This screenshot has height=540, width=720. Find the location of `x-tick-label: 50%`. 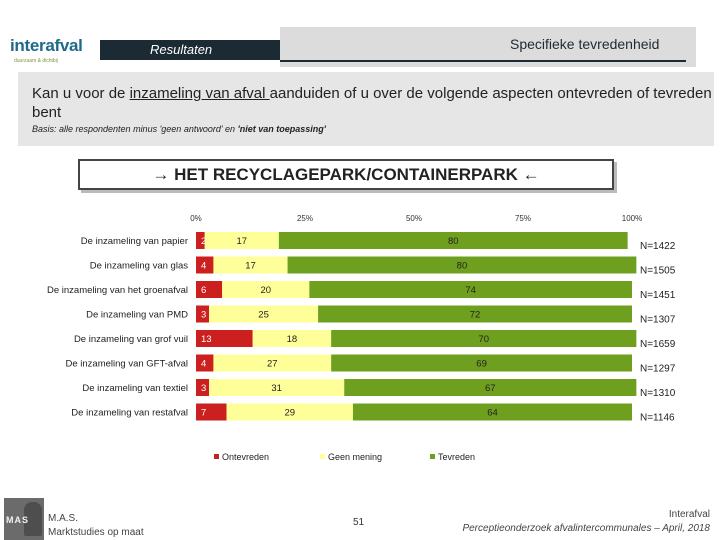

x-tick-label: 50% is located at coordinates (414, 218).